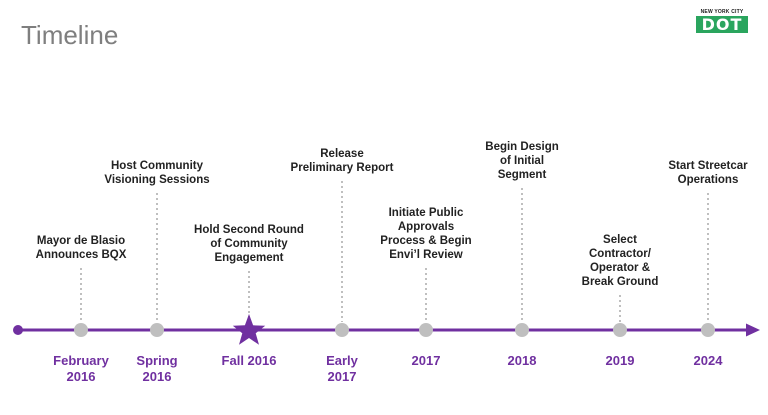 This screenshot has width=768, height=415. I want to click on milestone-date-label: 2024, so click(708, 361).